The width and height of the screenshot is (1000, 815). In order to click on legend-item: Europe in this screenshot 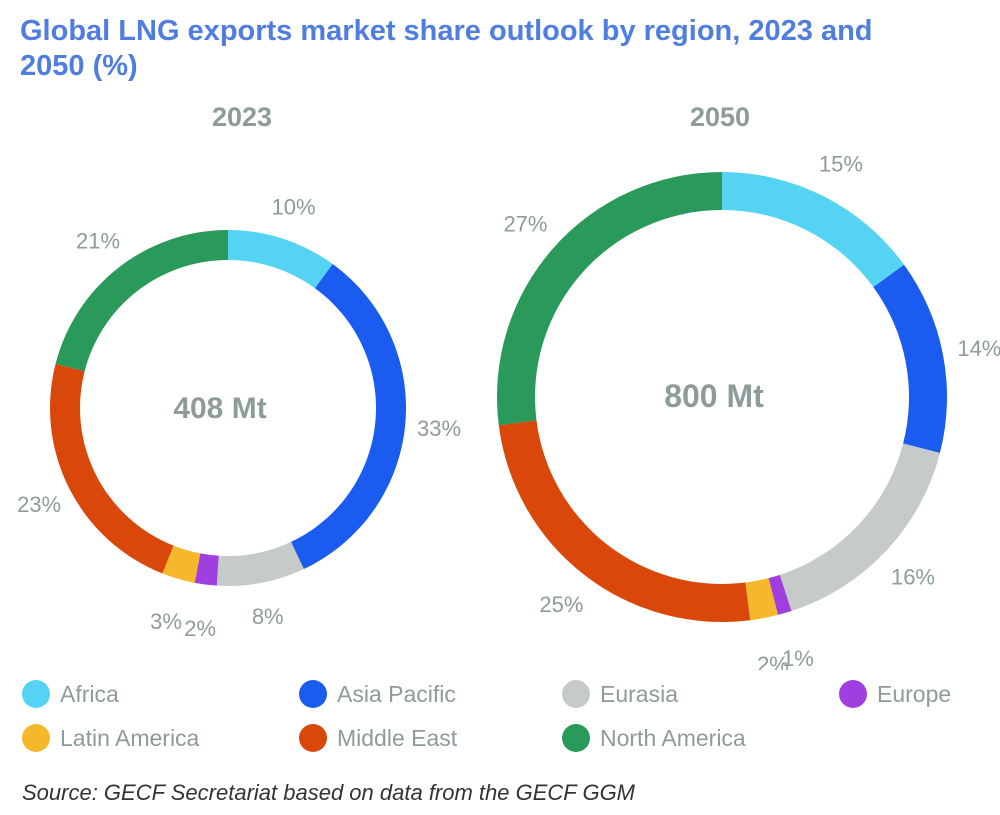, I will do `click(895, 694)`.